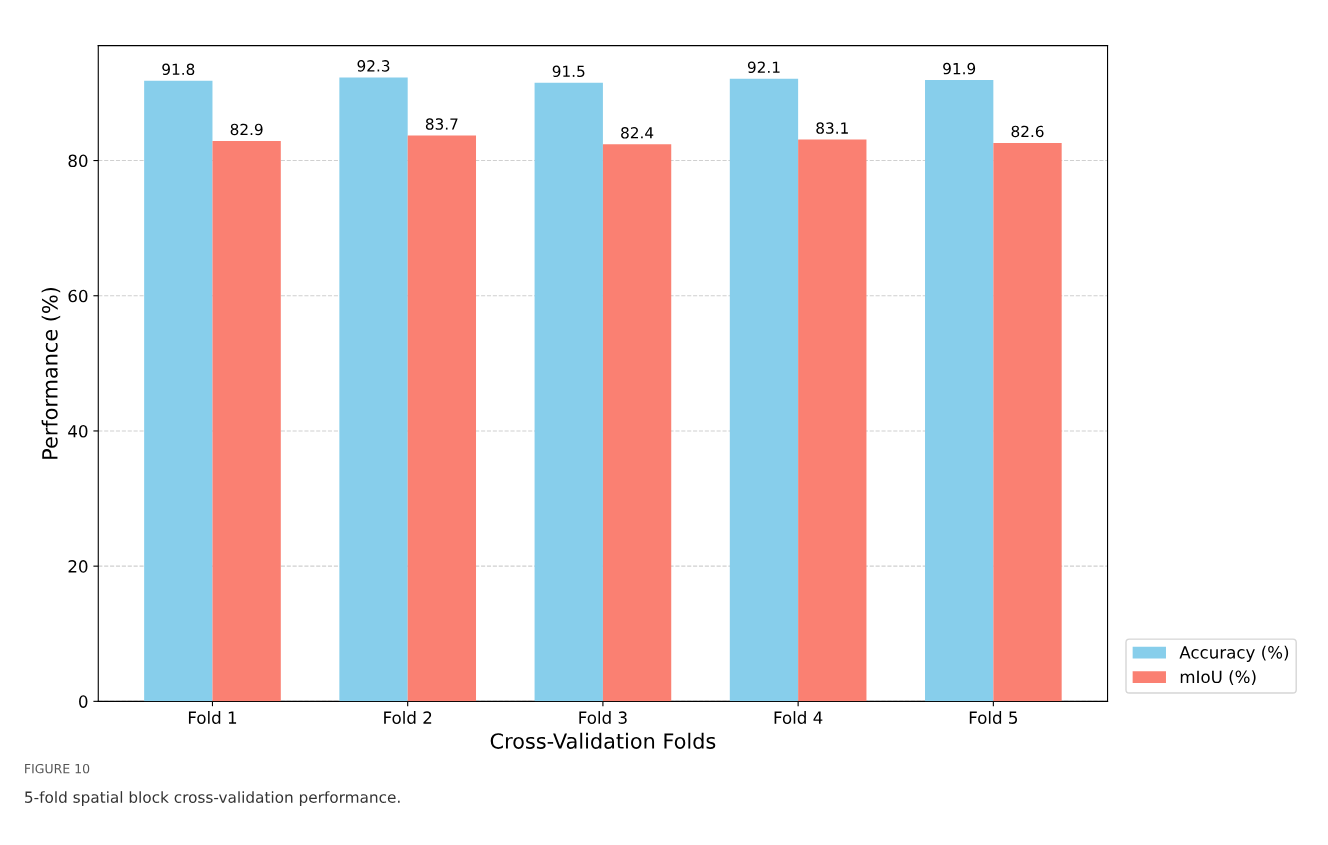  I want to click on data-label: 91.8, so click(178, 69).